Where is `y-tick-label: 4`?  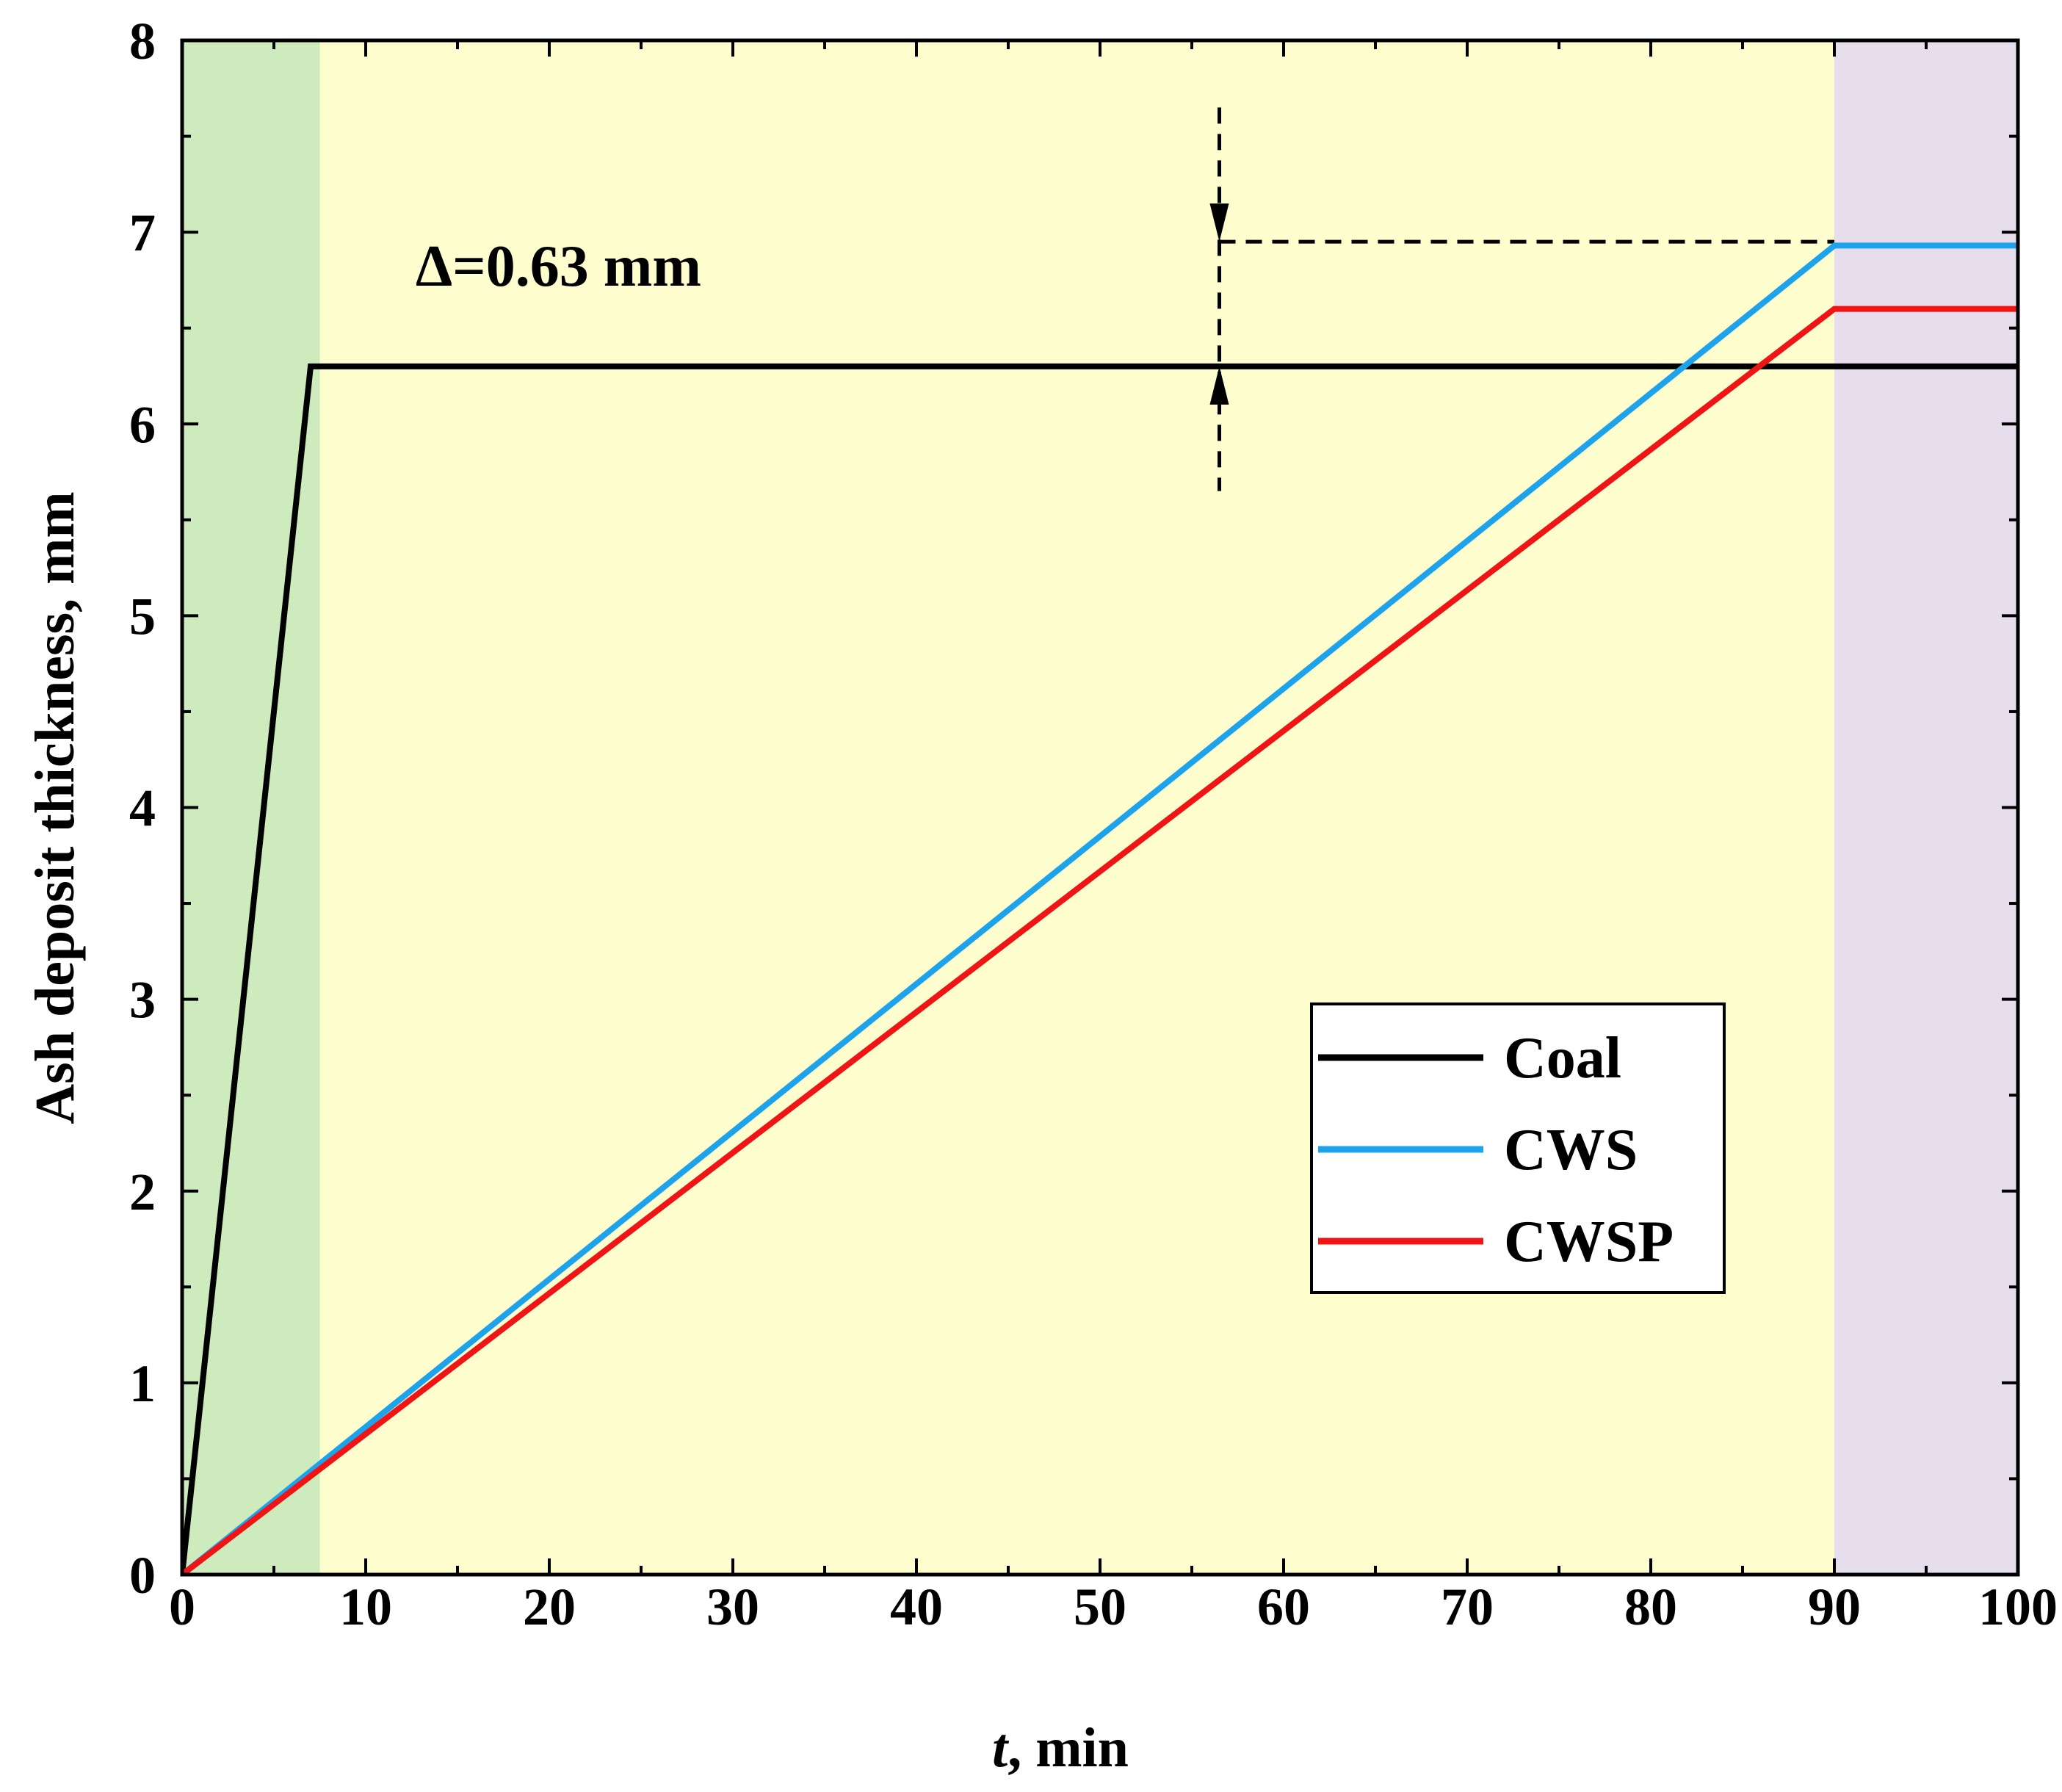 y-tick-label: 4 is located at coordinates (142, 808).